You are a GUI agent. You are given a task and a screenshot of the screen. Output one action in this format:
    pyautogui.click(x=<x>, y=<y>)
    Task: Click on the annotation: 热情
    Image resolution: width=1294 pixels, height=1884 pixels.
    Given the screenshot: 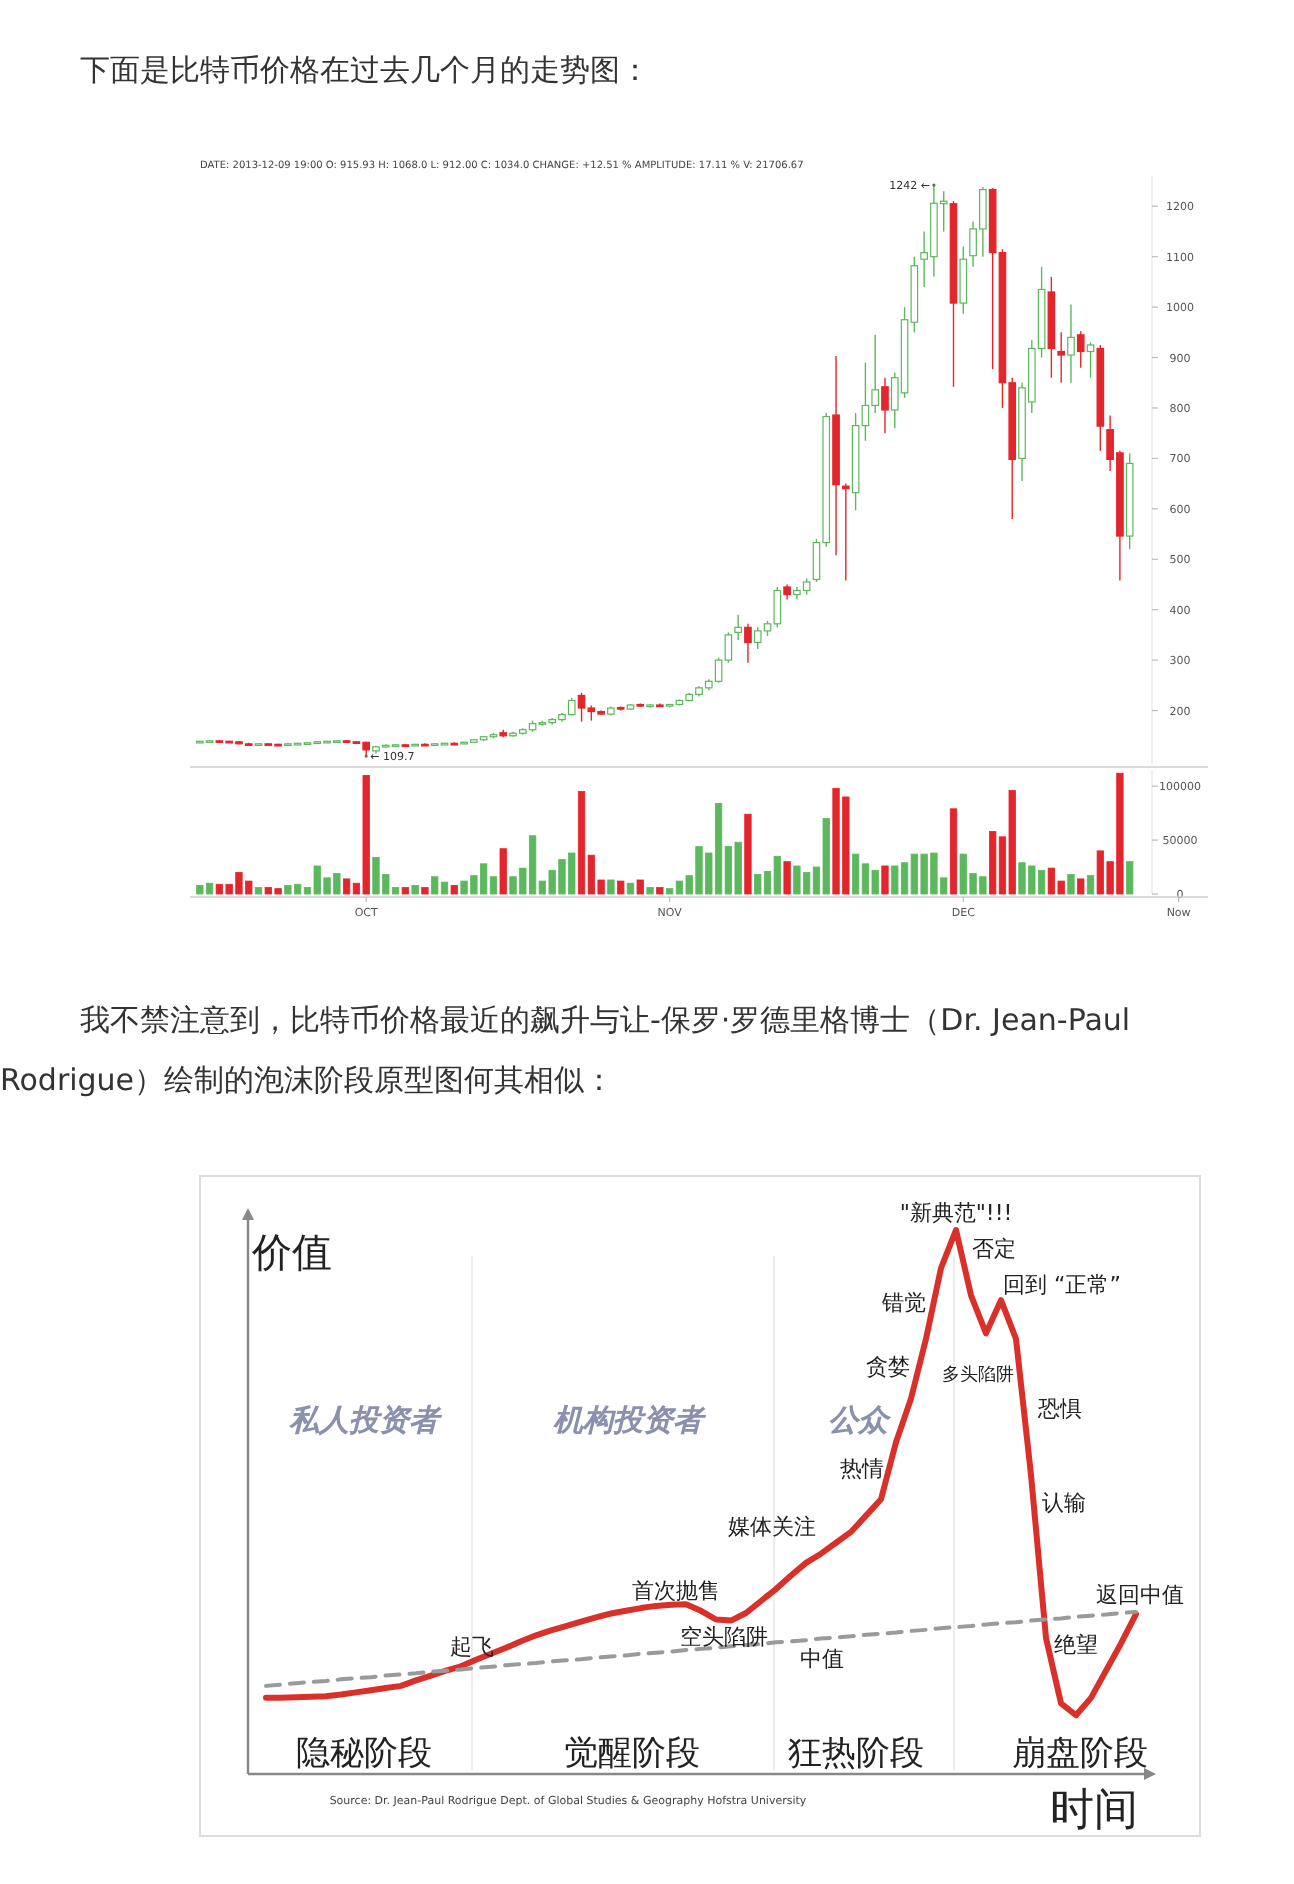 What is the action you would take?
    pyautogui.click(x=862, y=1469)
    